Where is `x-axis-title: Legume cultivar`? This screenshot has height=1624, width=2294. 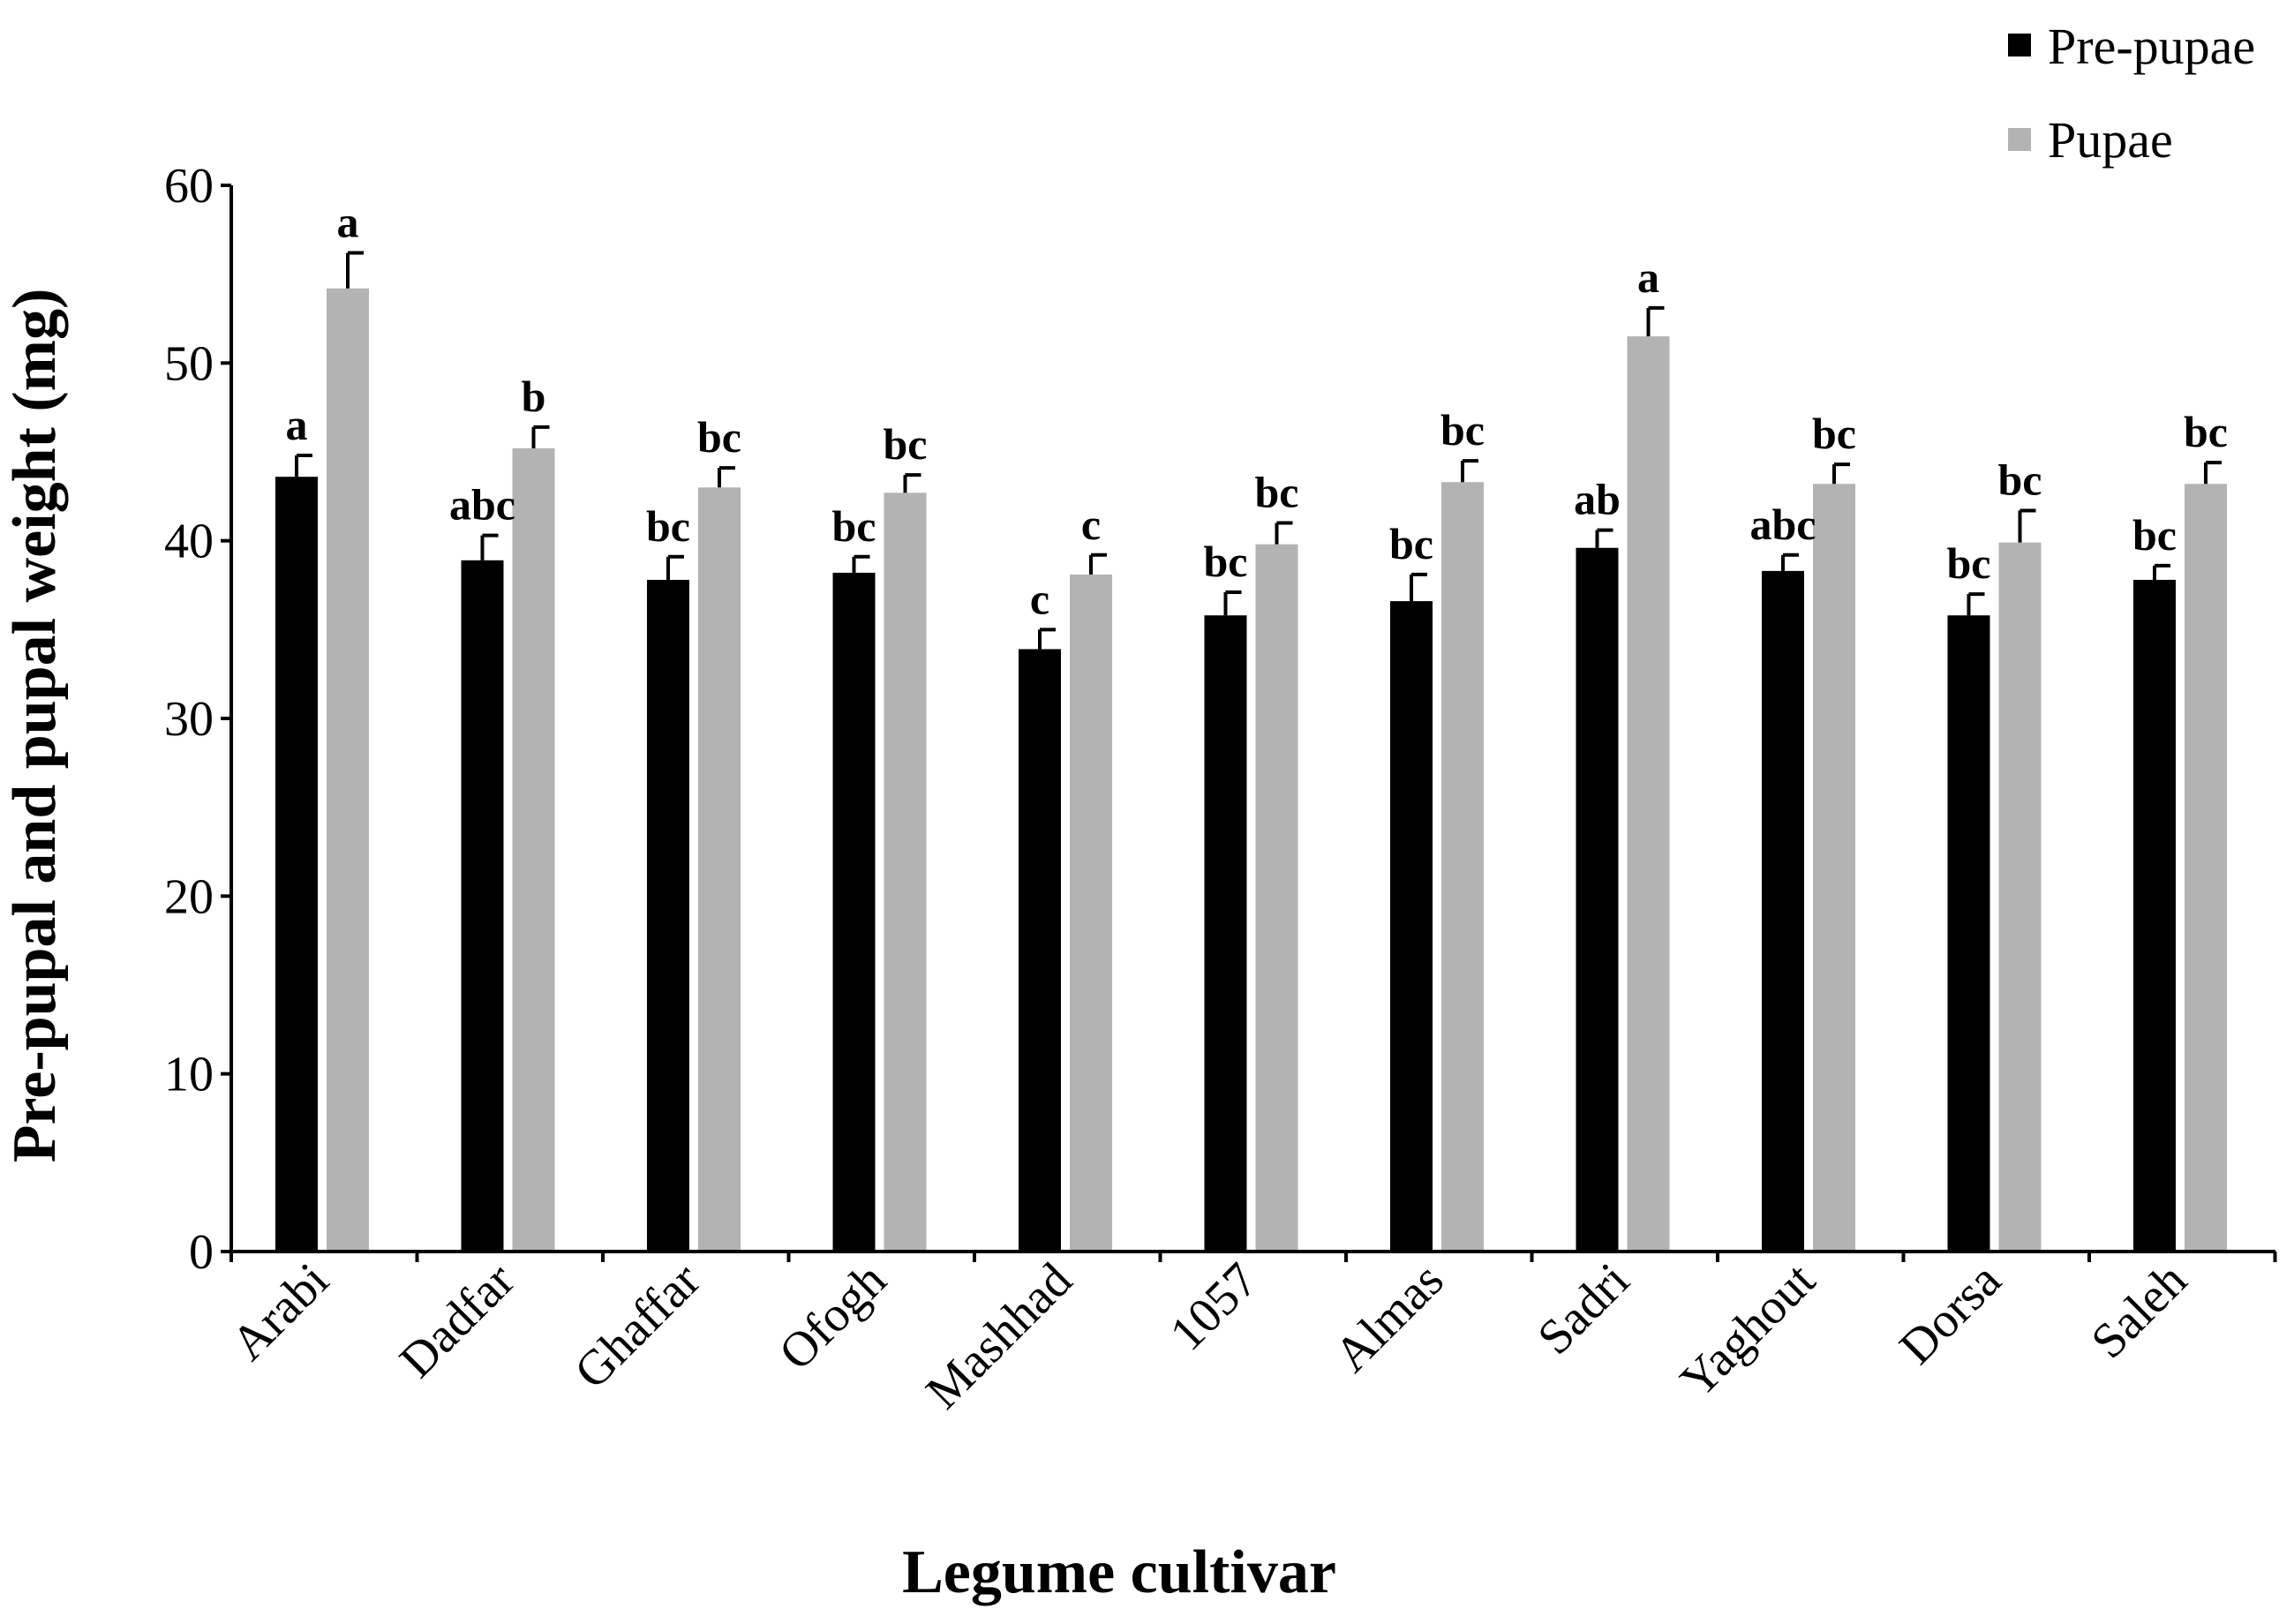
x-axis-title: Legume cultivar is located at coordinates (1119, 1572).